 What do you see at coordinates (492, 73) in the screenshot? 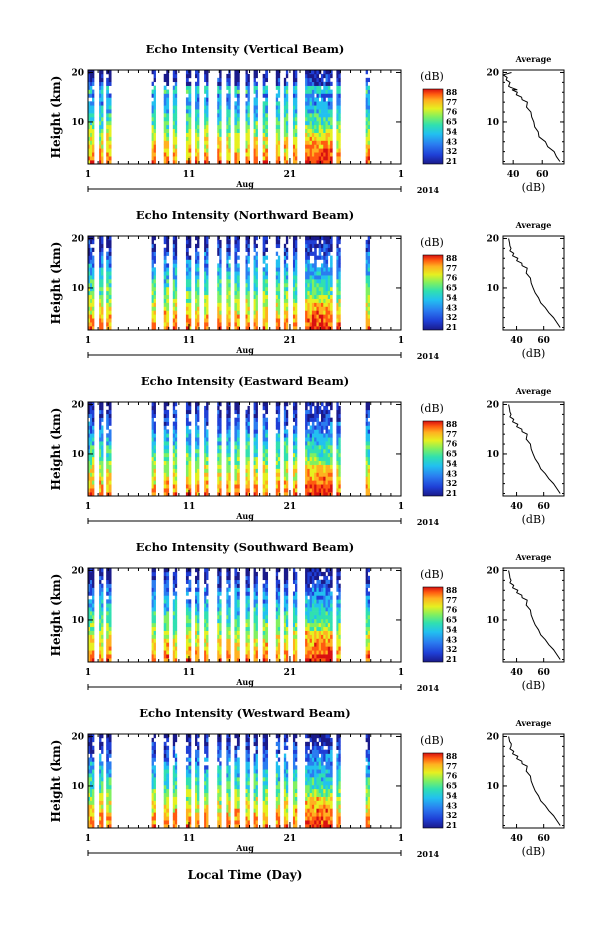
I see `avg-y-tick-label: 20` at bounding box center [492, 73].